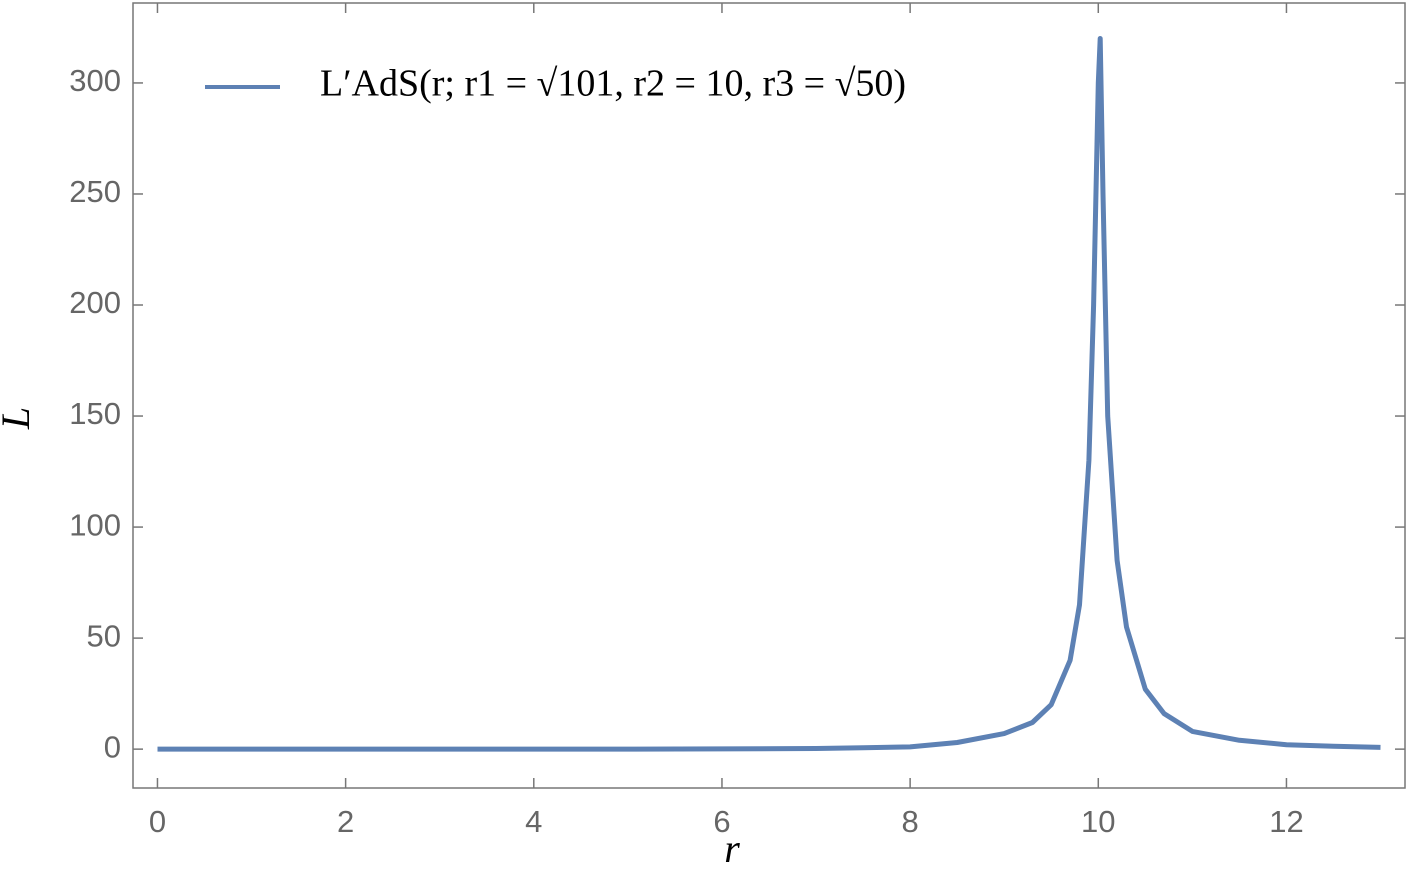  I want to click on y-tick-label: 200, so click(95, 302).